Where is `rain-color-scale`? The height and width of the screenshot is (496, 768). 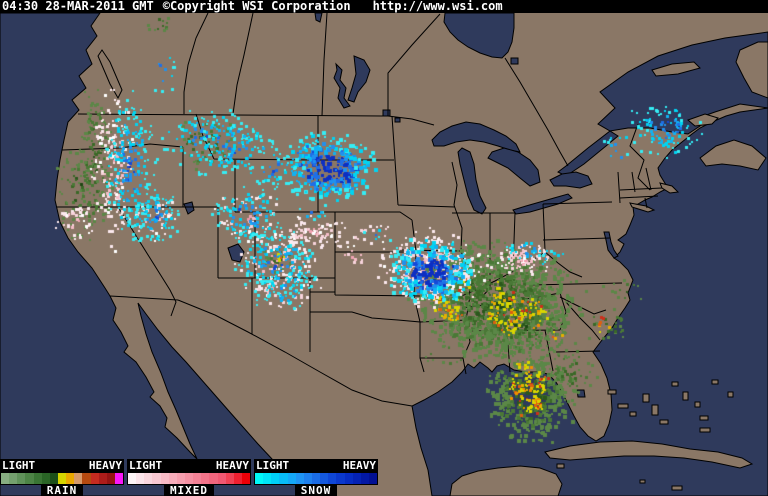 rain-color-scale is located at coordinates (62, 478).